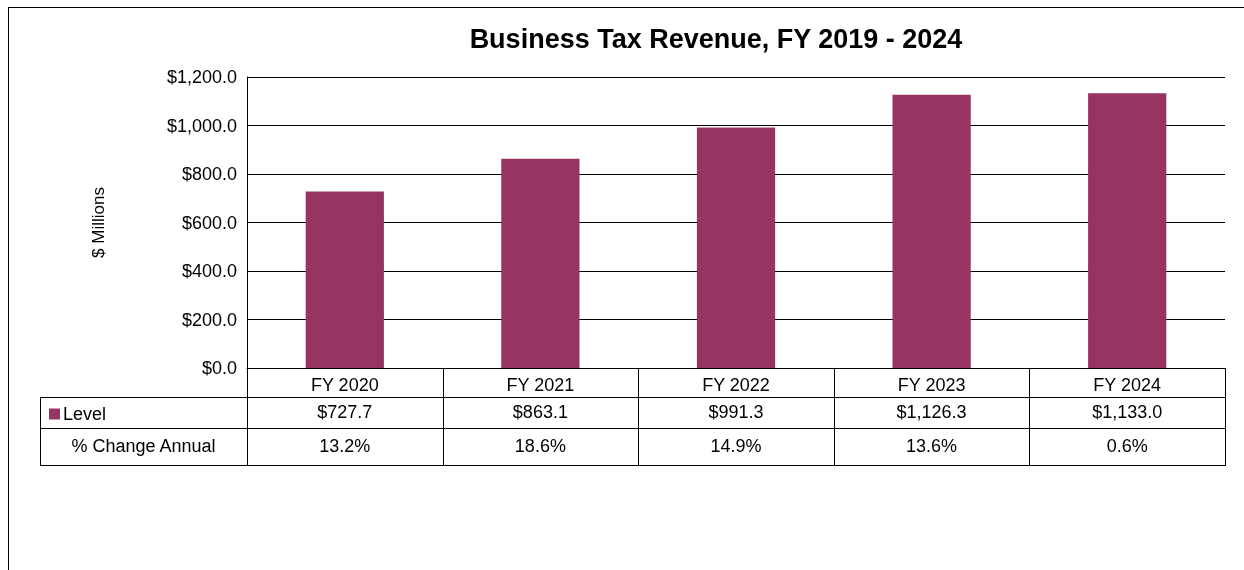 This screenshot has height=570, width=1244. I want to click on y-tick-label: $600.0, so click(209, 222).